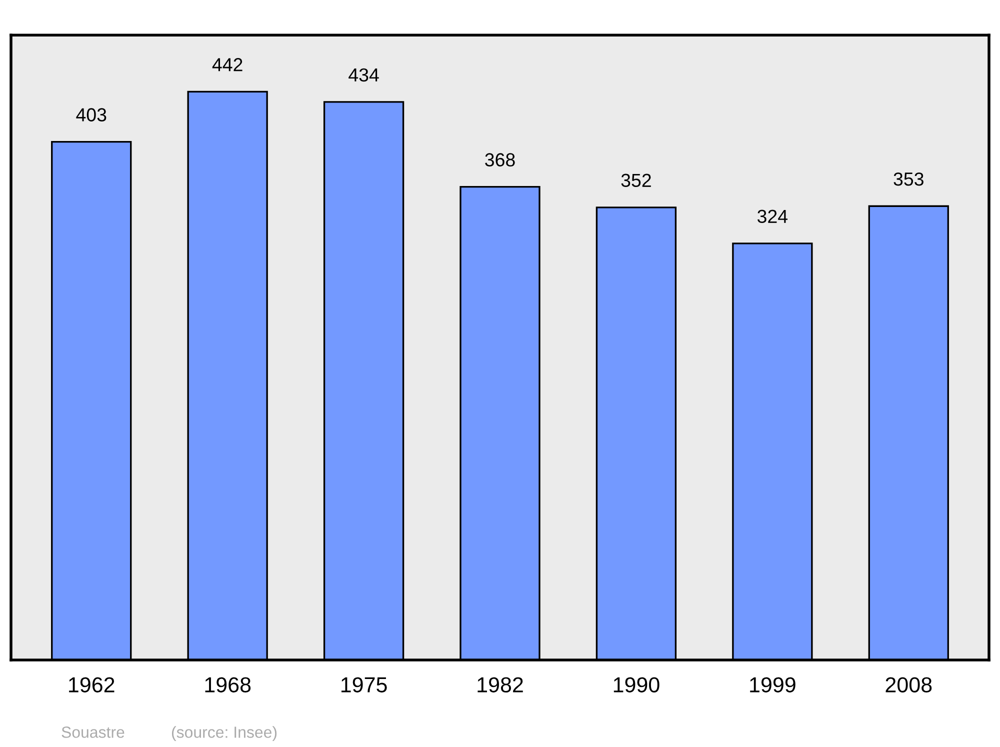 This screenshot has height=747, width=1000. I want to click on data-label: 352, so click(636, 181).